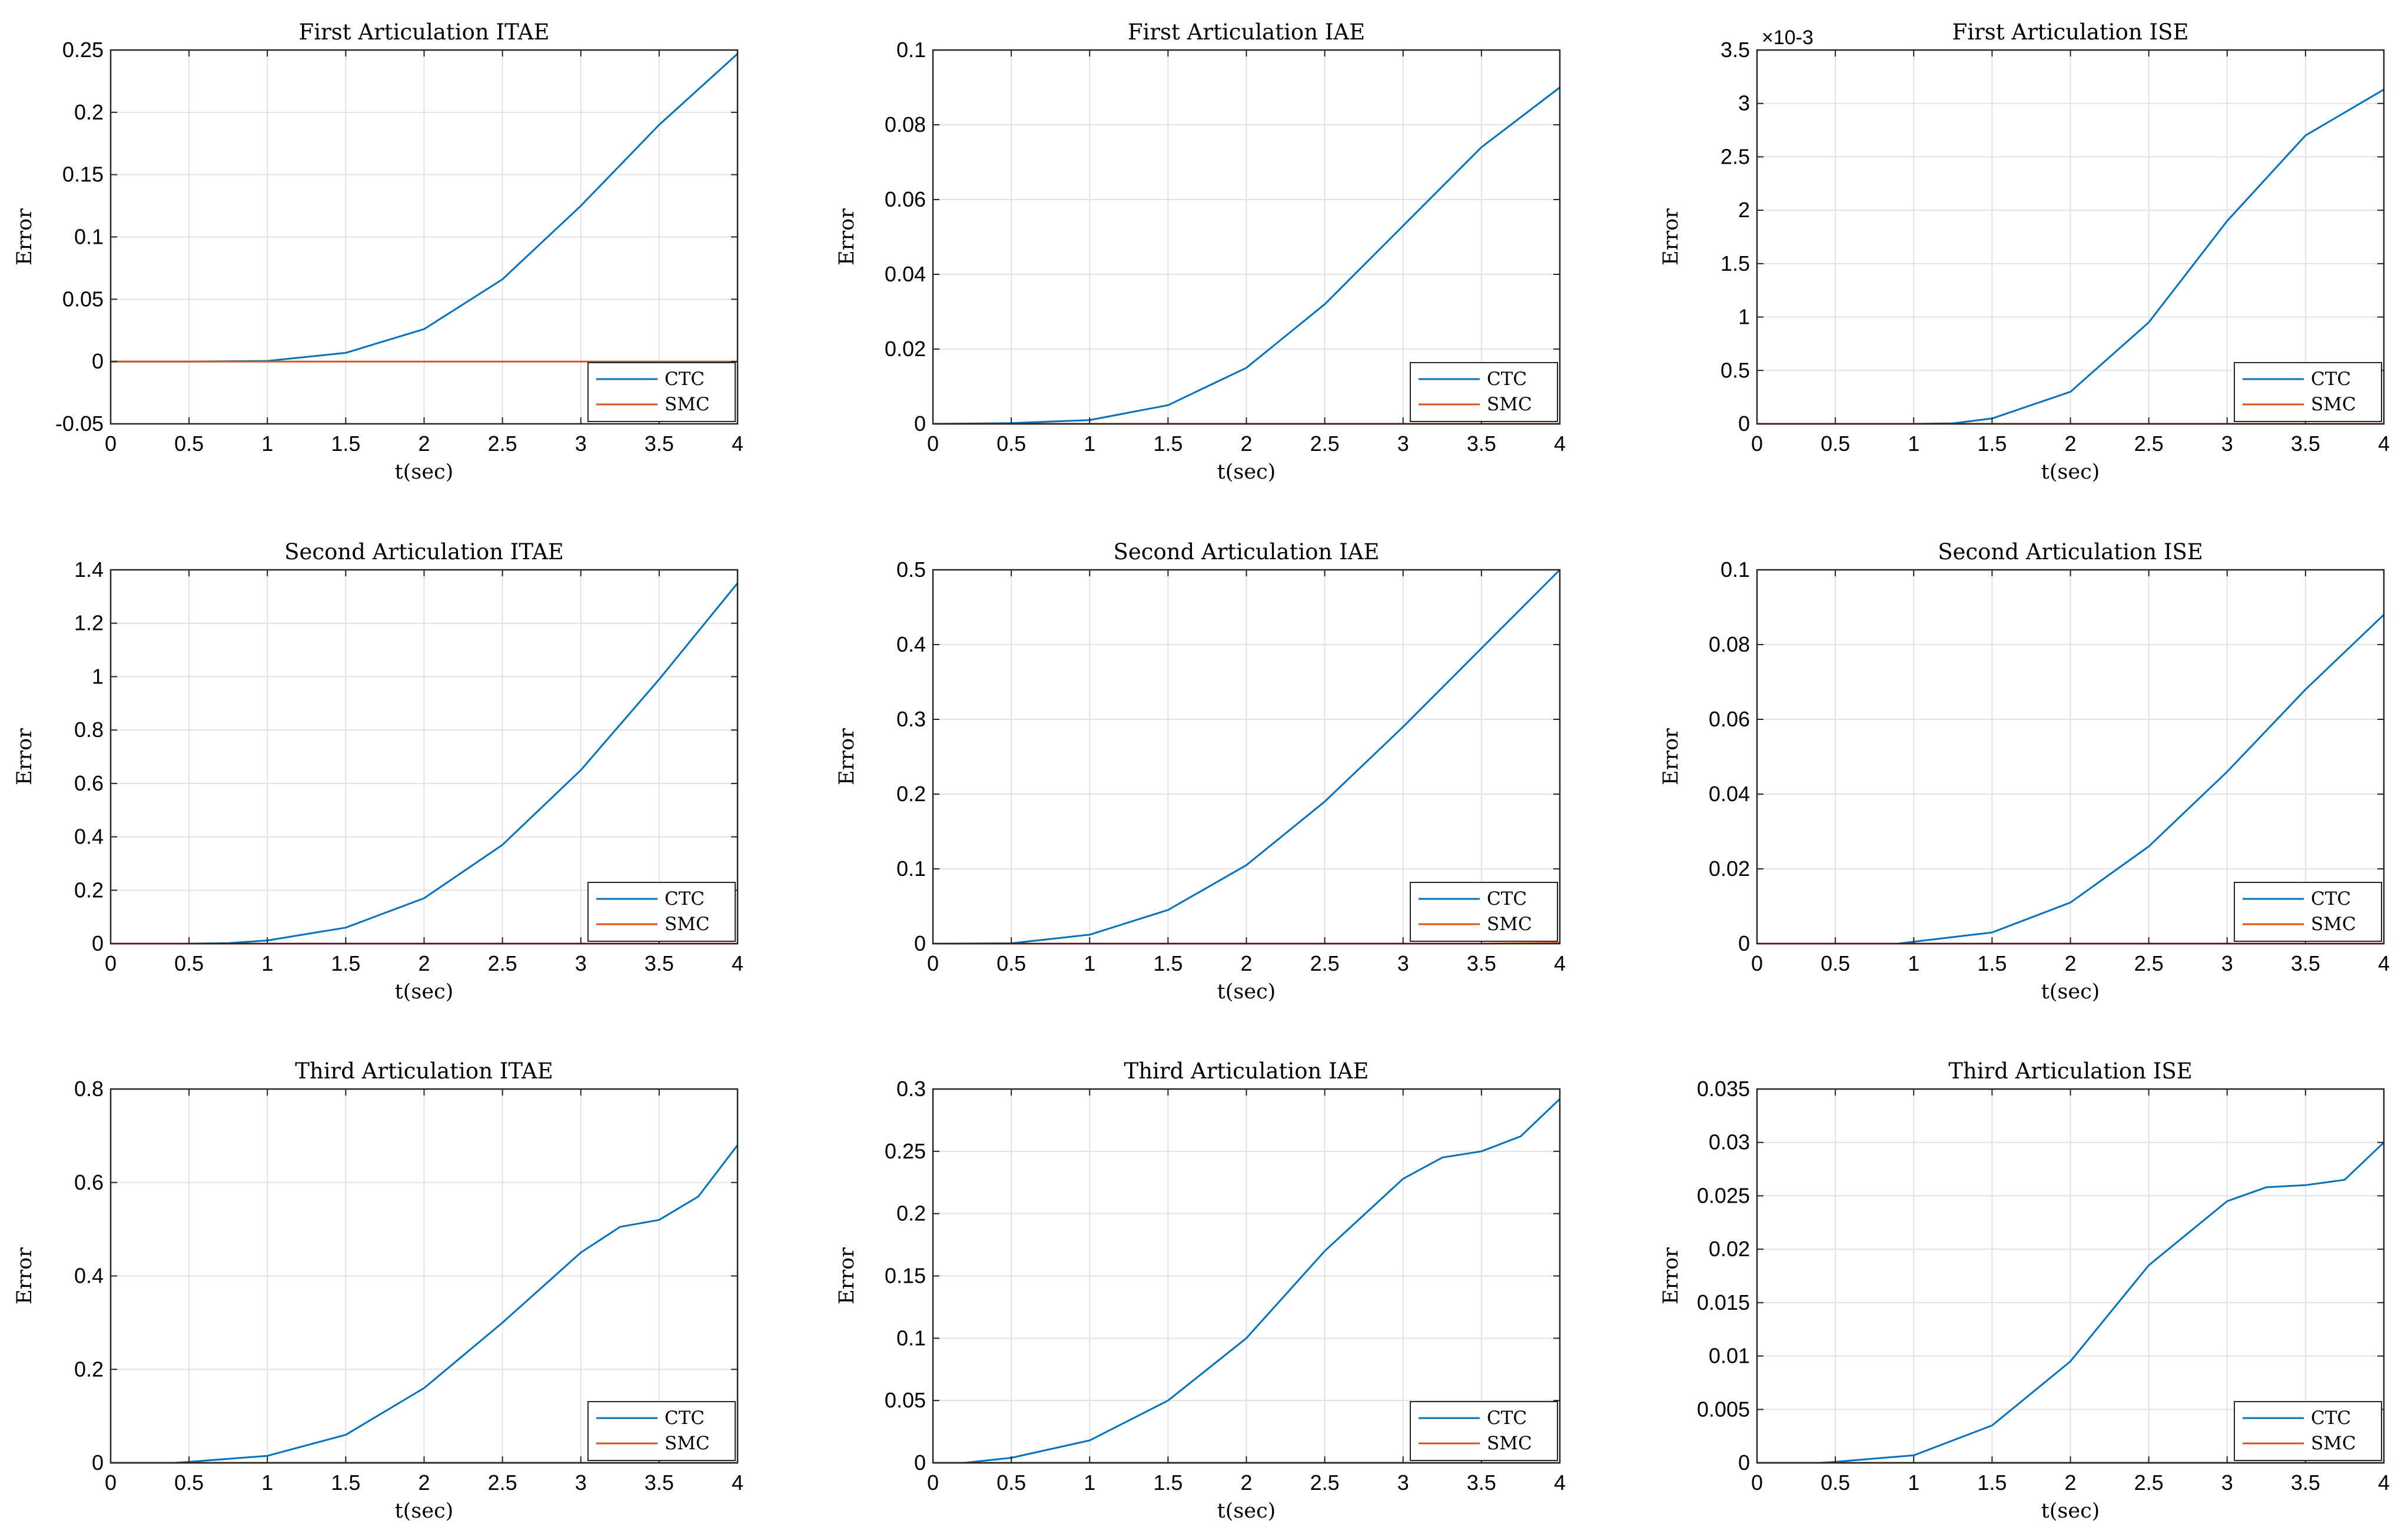  Describe the element at coordinates (1729, 1356) in the screenshot. I see `y-tick-label: 0.01` at that location.